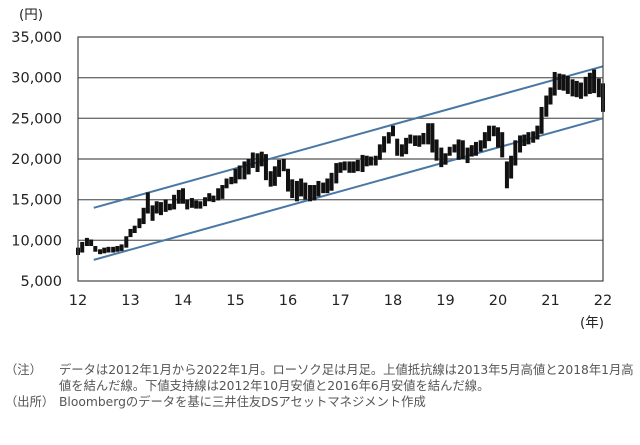  I want to click on source-tag: （出所）, so click(30, 402).